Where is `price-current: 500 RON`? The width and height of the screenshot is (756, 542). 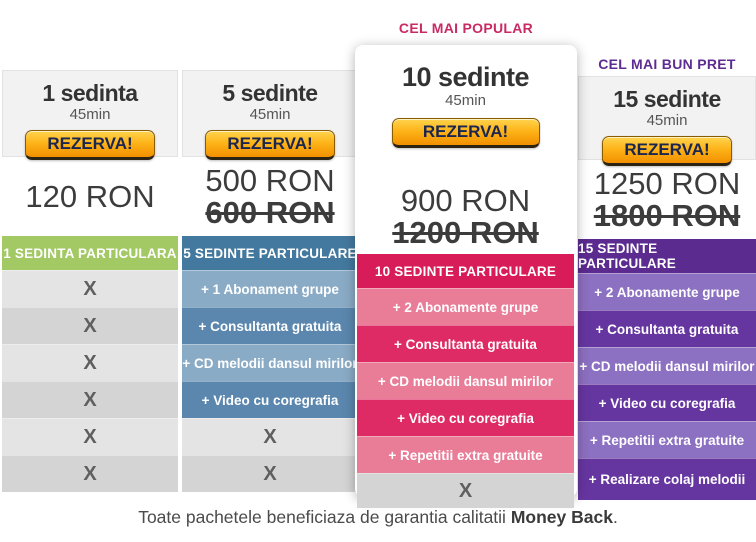 price-current: 500 RON is located at coordinates (270, 180).